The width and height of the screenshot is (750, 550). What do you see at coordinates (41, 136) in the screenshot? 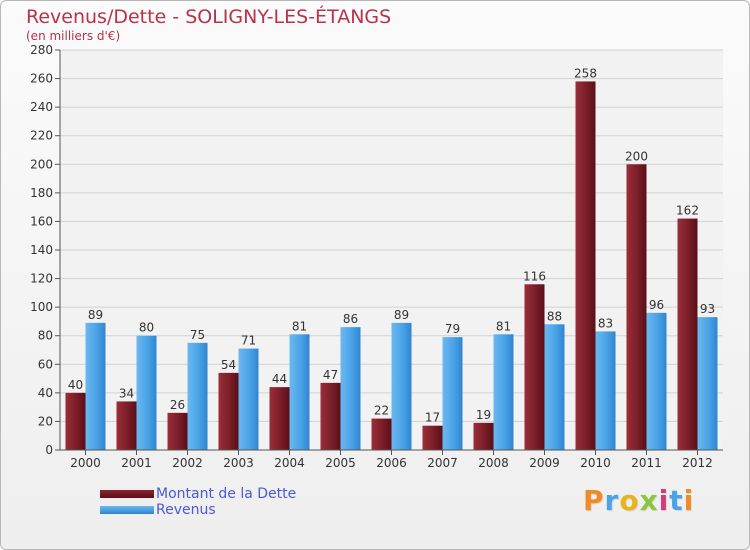
I see `y-tick-label: 220` at bounding box center [41, 136].